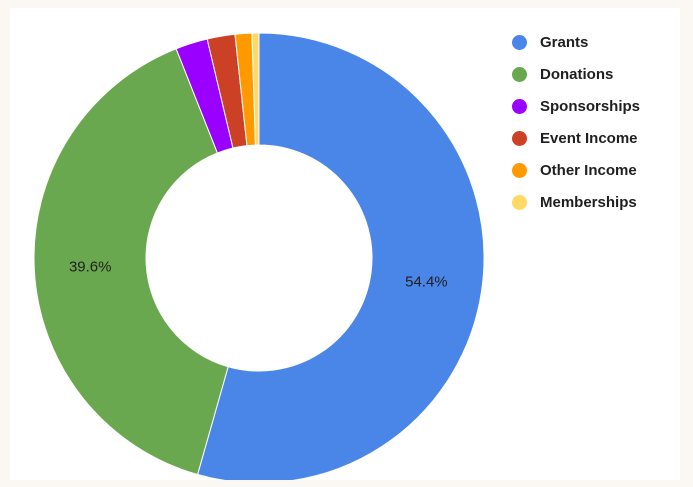 Image resolution: width=693 pixels, height=487 pixels. I want to click on legend-label: Donations, so click(577, 74).